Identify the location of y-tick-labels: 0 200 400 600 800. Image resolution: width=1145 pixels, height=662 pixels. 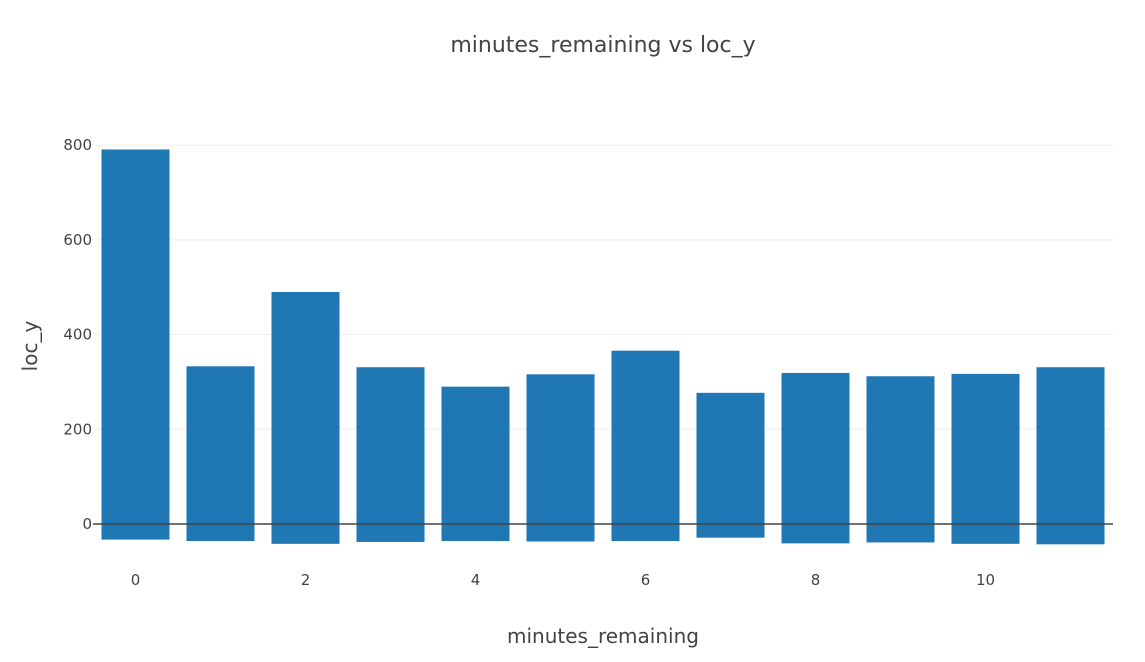
(77, 334).